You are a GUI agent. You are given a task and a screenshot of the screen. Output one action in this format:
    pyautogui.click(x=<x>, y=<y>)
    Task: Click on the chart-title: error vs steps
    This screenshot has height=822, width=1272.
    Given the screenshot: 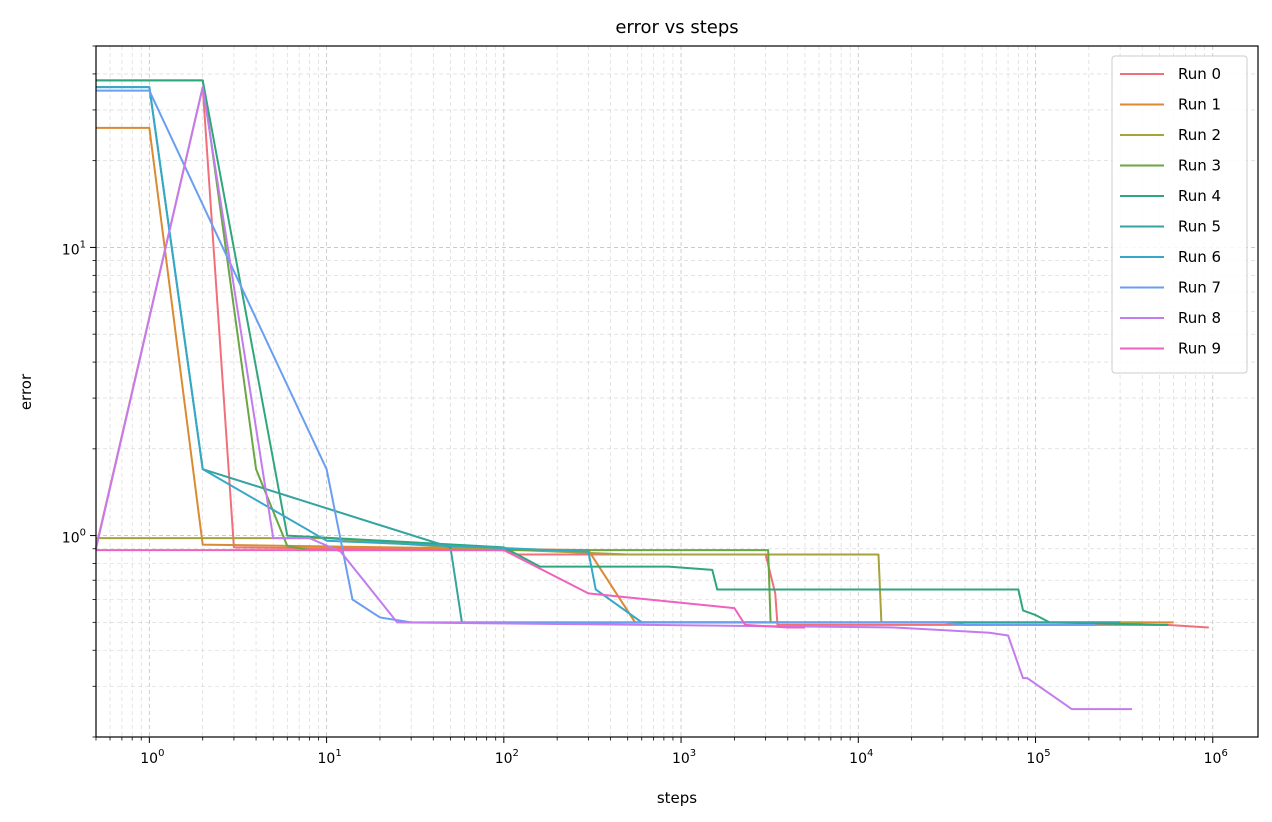 What is the action you would take?
    pyautogui.click(x=676, y=27)
    